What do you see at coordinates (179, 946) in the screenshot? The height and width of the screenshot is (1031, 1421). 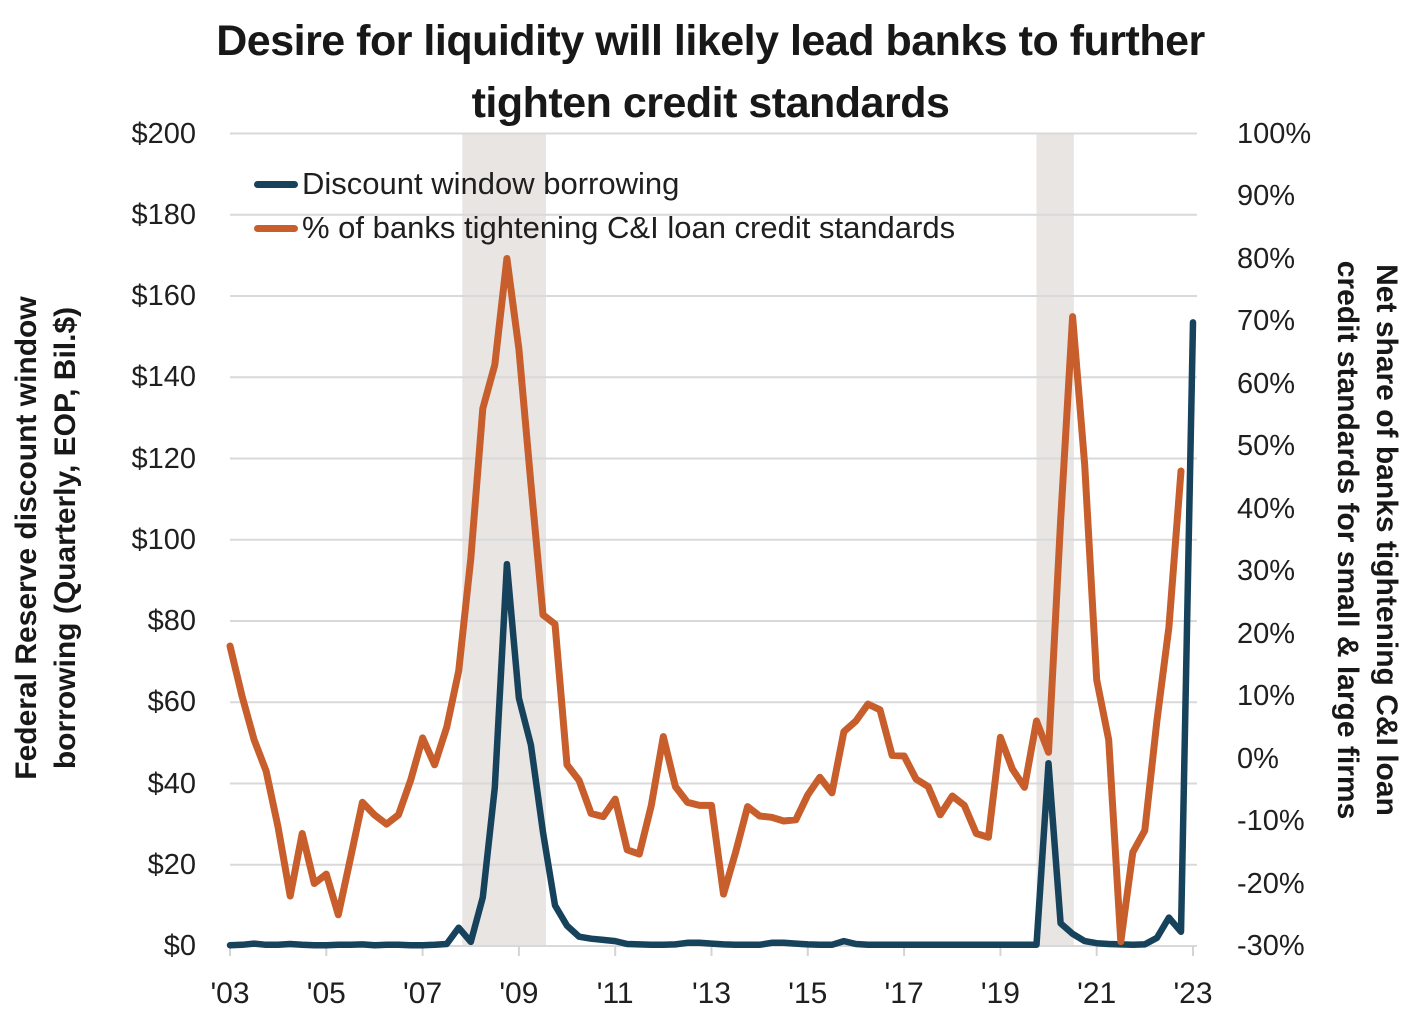 I see `left-tick-label-0: $0` at bounding box center [179, 946].